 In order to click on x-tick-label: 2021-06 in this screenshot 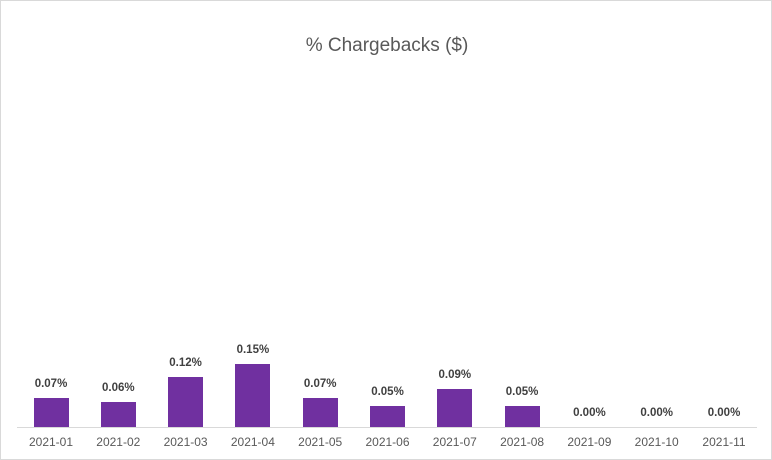, I will do `click(387, 442)`.